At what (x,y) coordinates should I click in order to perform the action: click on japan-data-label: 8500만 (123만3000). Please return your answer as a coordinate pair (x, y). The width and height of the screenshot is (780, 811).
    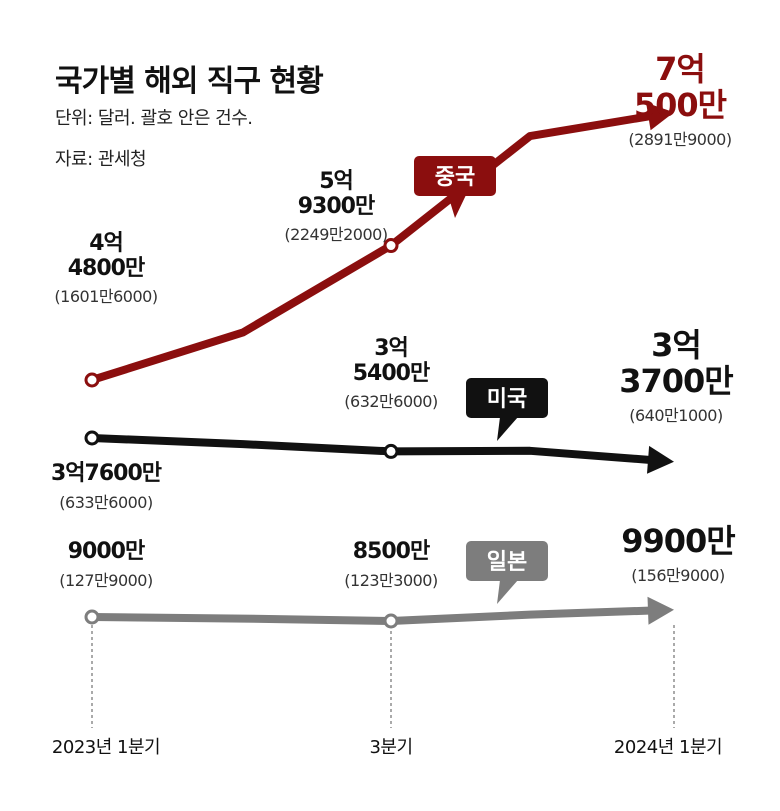
    Looking at the image, I should click on (391, 565).